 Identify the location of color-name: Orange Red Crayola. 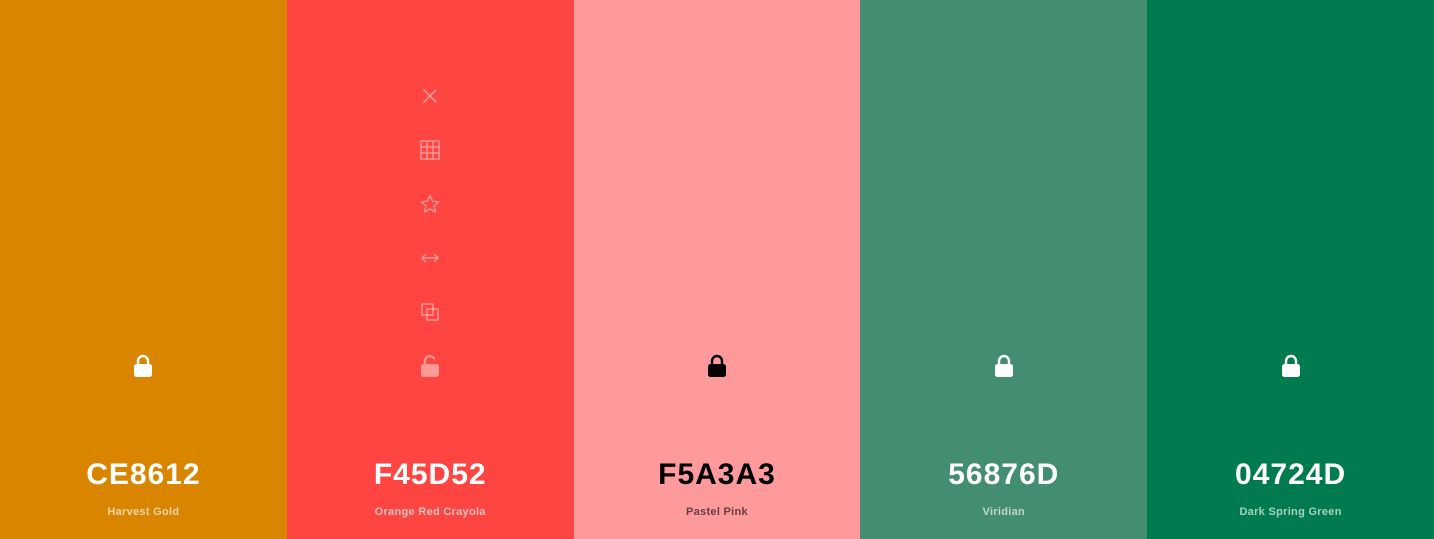
(430, 512).